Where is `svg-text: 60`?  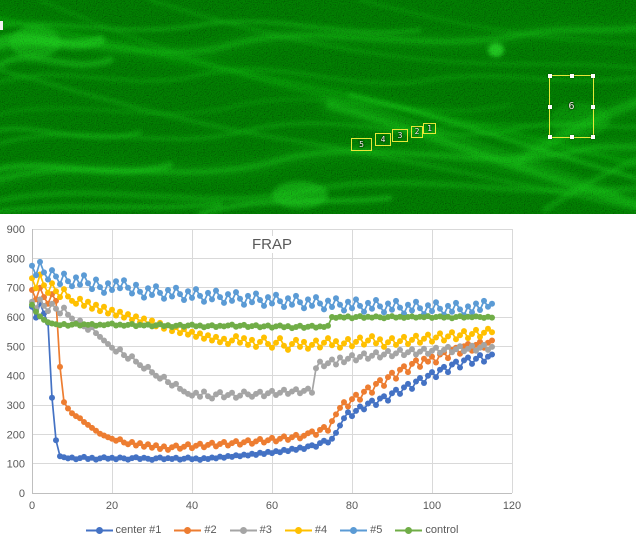 svg-text: 60 is located at coordinates (272, 506).